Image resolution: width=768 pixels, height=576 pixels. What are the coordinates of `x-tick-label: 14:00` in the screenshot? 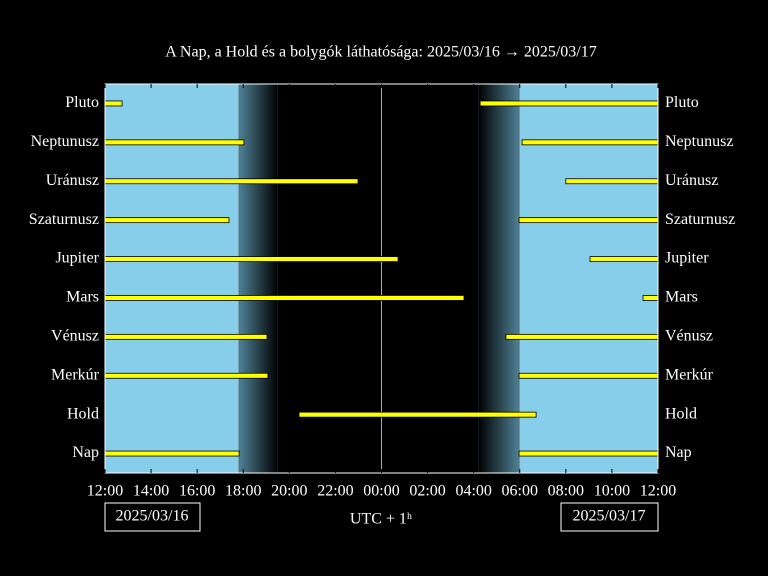 It's located at (151, 491).